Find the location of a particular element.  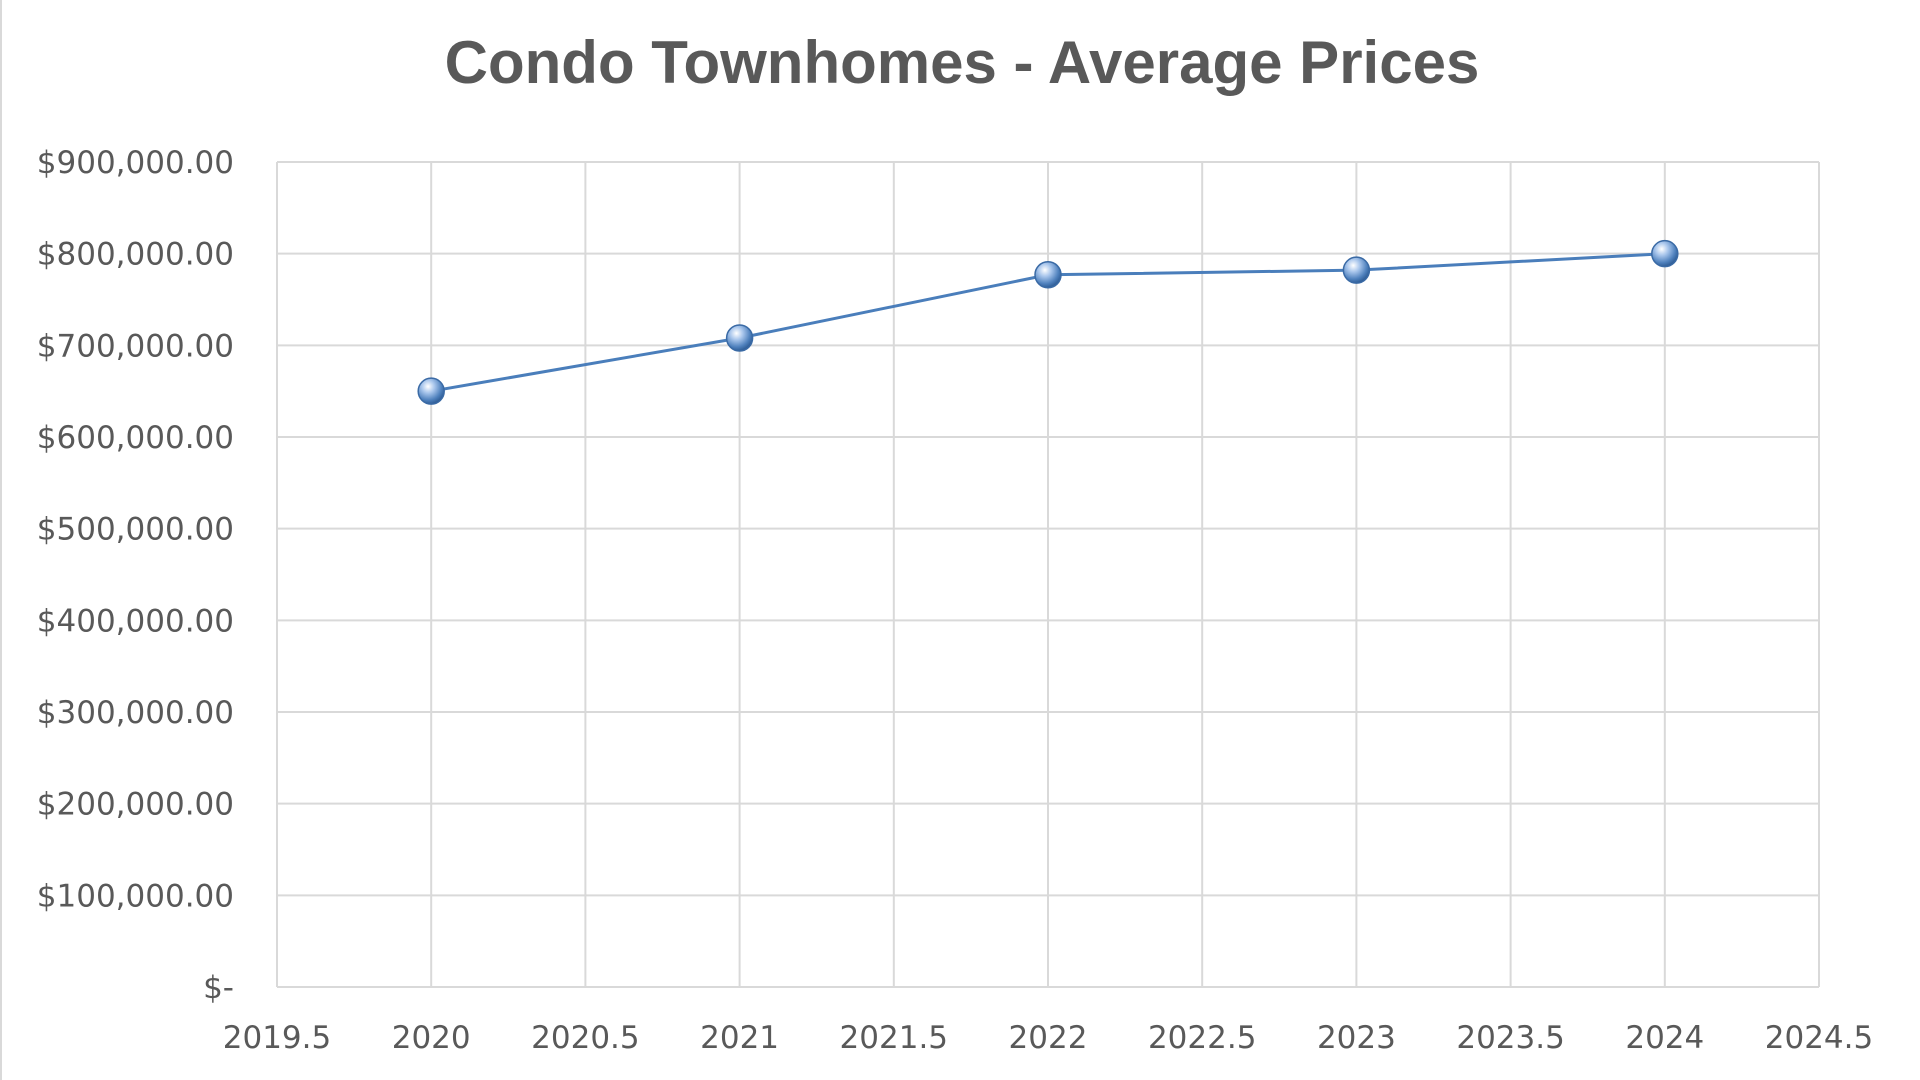

x-tick-label: 2024 is located at coordinates (1664, 1038).